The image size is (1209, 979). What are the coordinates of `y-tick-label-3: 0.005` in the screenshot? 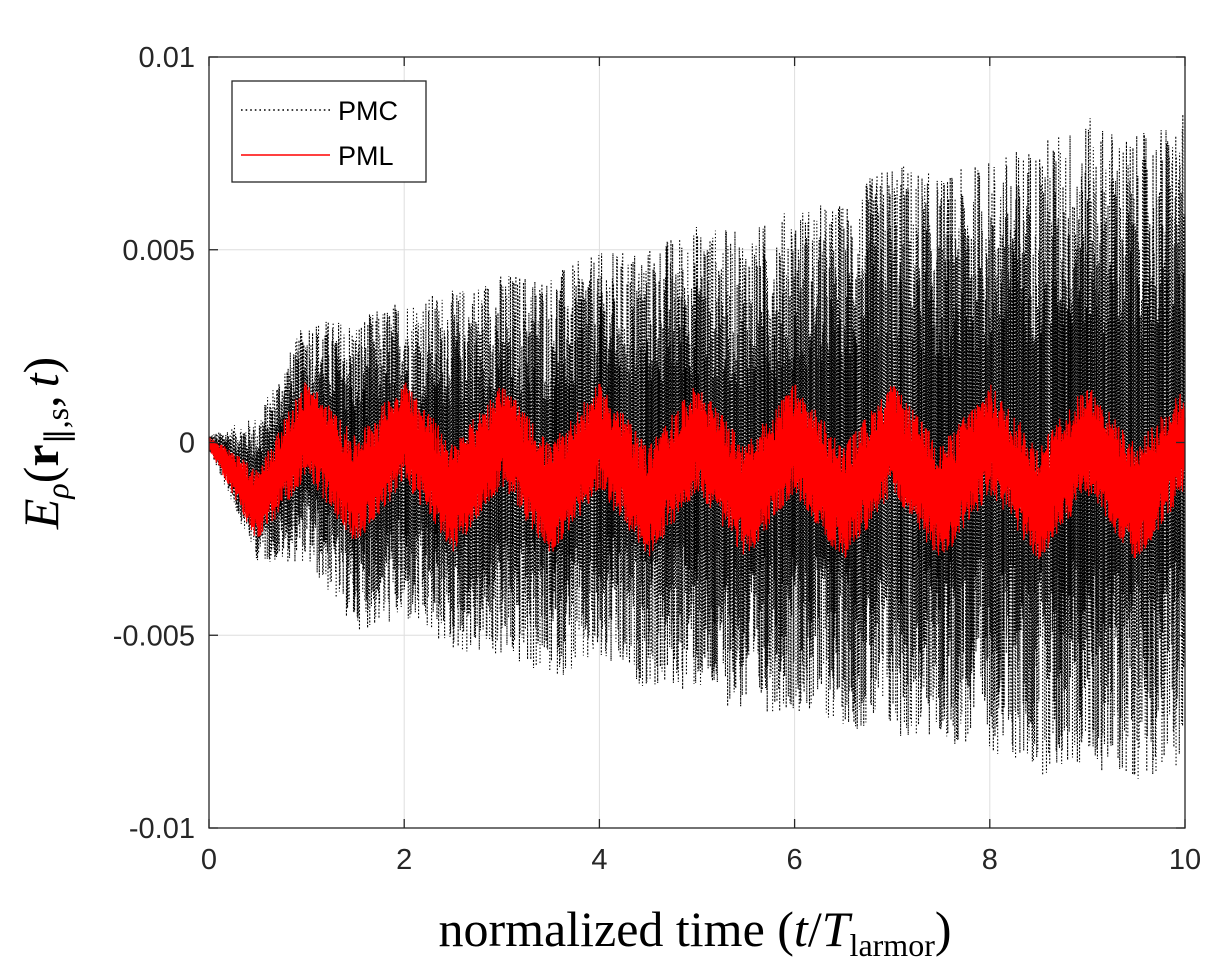 It's located at (158, 251).